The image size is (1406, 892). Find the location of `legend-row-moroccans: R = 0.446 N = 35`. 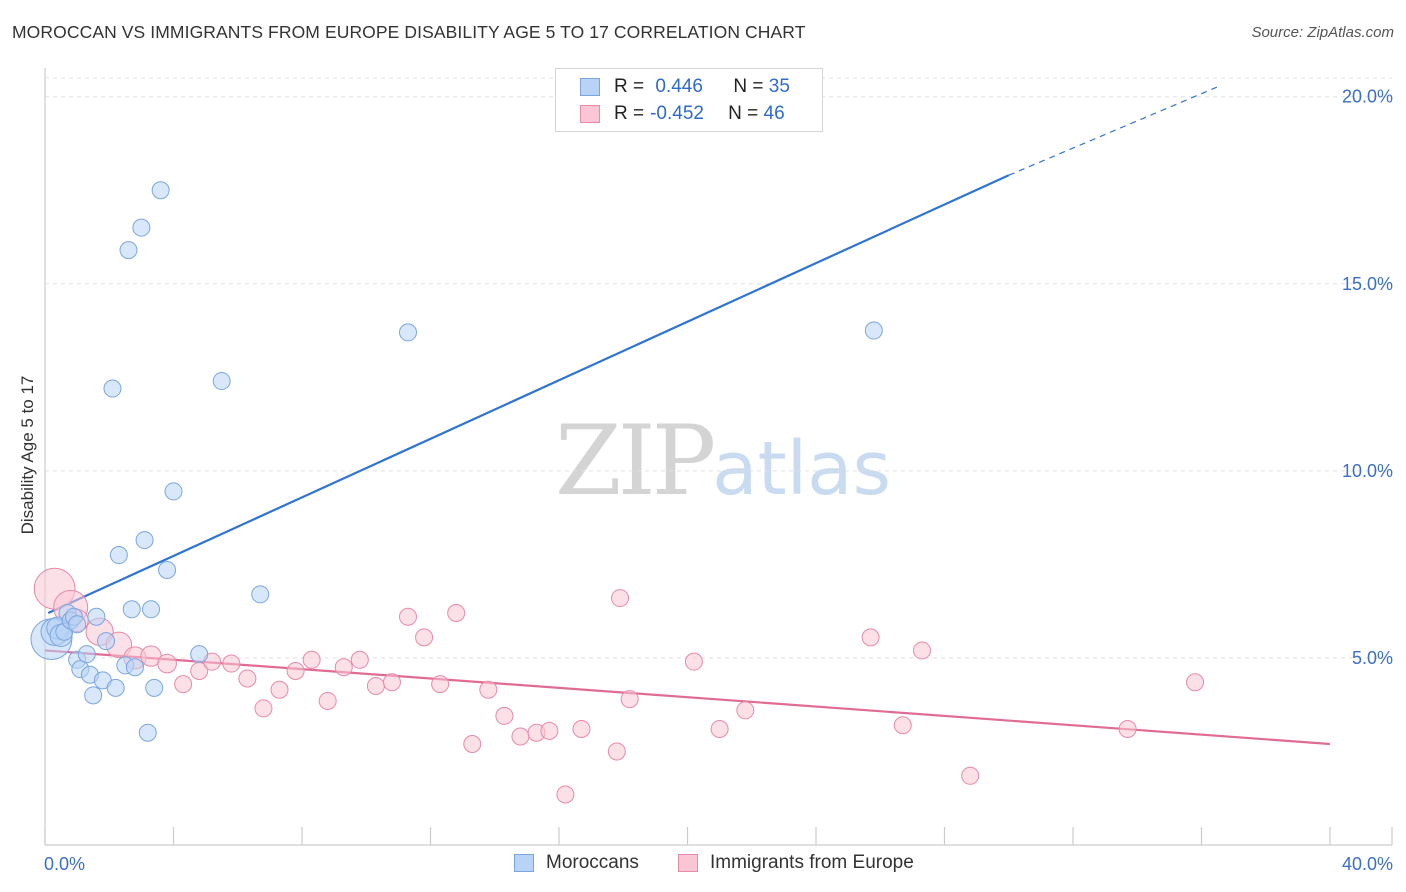

legend-row-moroccans: R = 0.446 N = 35 is located at coordinates (685, 87).